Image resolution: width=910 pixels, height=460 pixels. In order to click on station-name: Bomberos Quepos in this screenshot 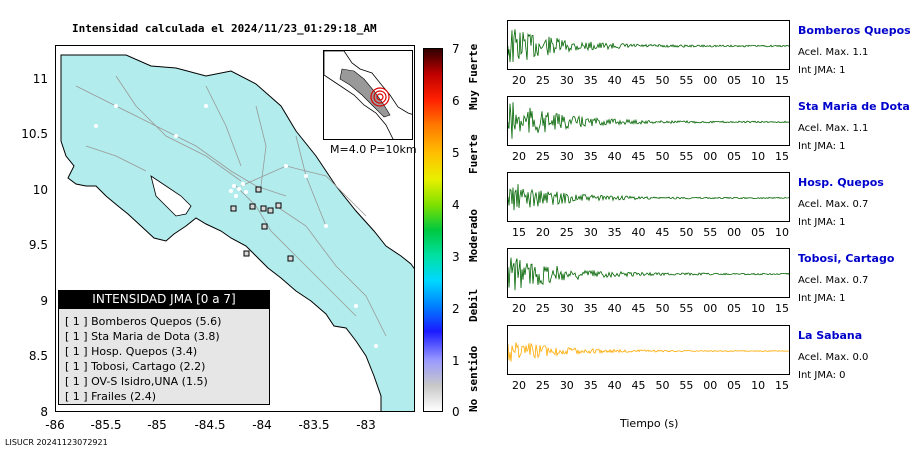, I will do `click(854, 30)`.